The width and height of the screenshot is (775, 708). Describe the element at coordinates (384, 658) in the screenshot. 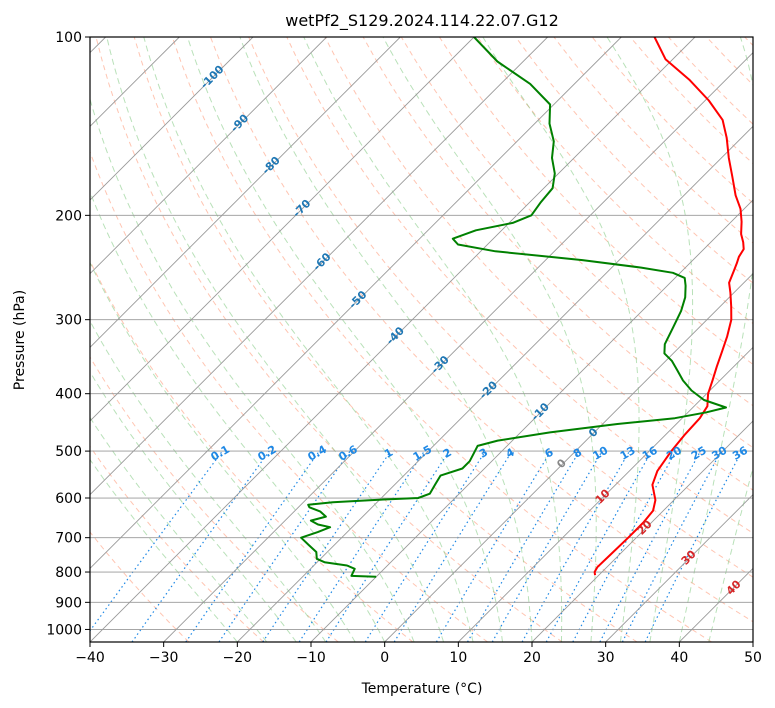

I see `x-tick-label: 0` at that location.